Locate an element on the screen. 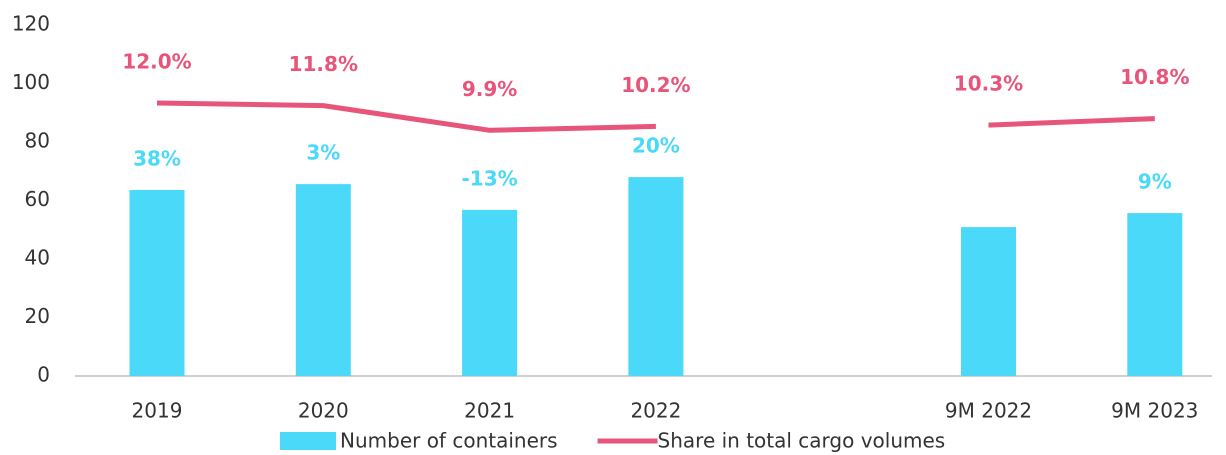  y-tick-label: 40 is located at coordinates (37, 258).